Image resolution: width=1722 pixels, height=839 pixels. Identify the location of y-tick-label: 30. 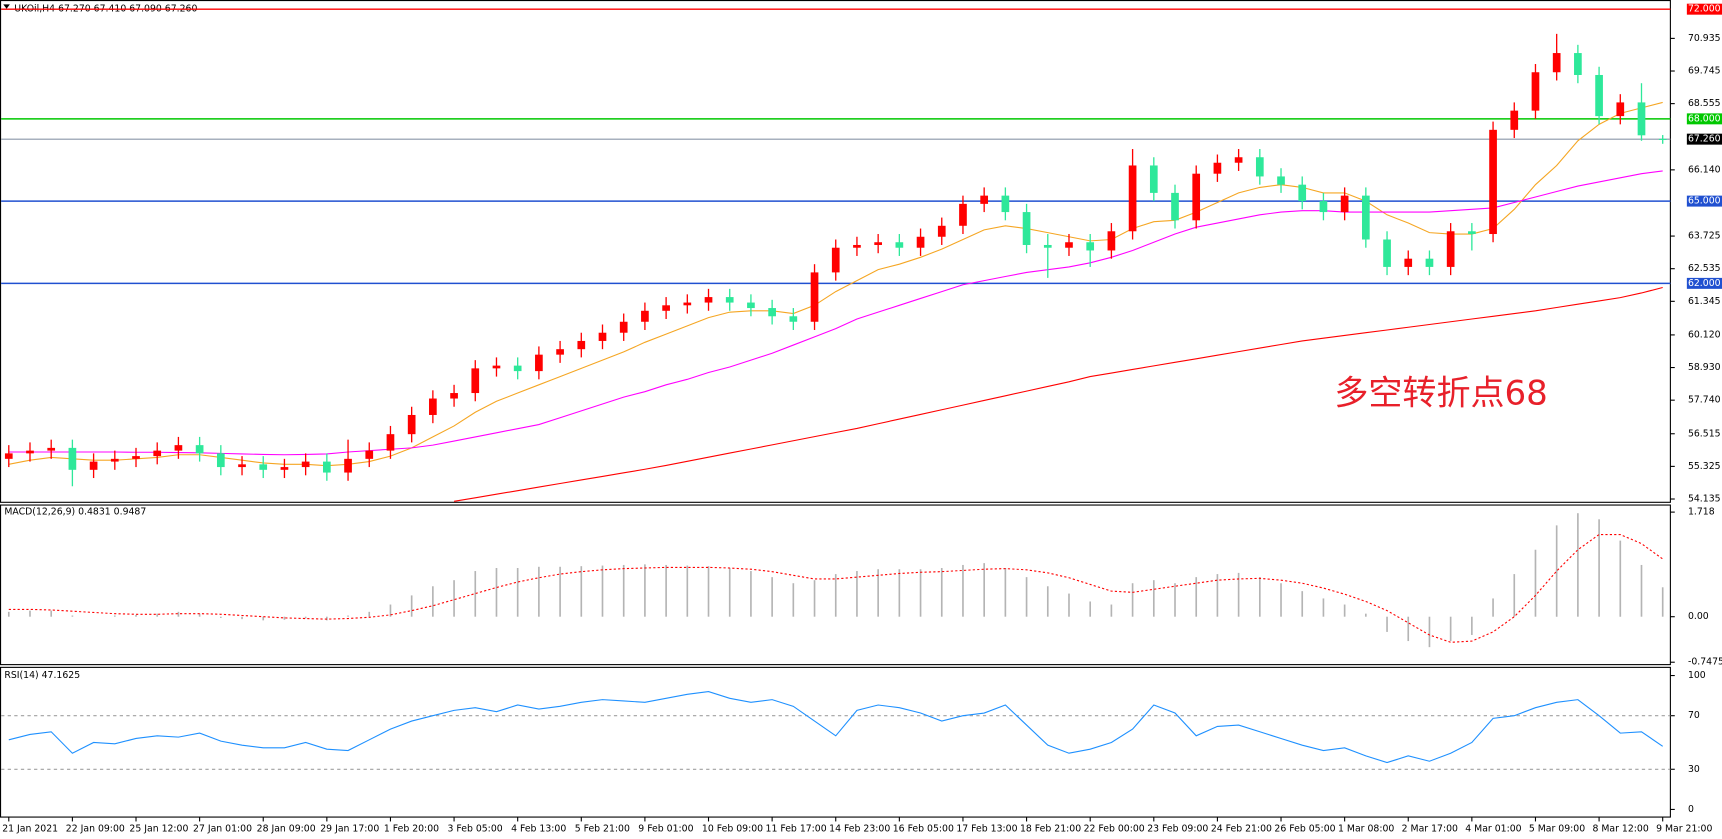
(1694, 769).